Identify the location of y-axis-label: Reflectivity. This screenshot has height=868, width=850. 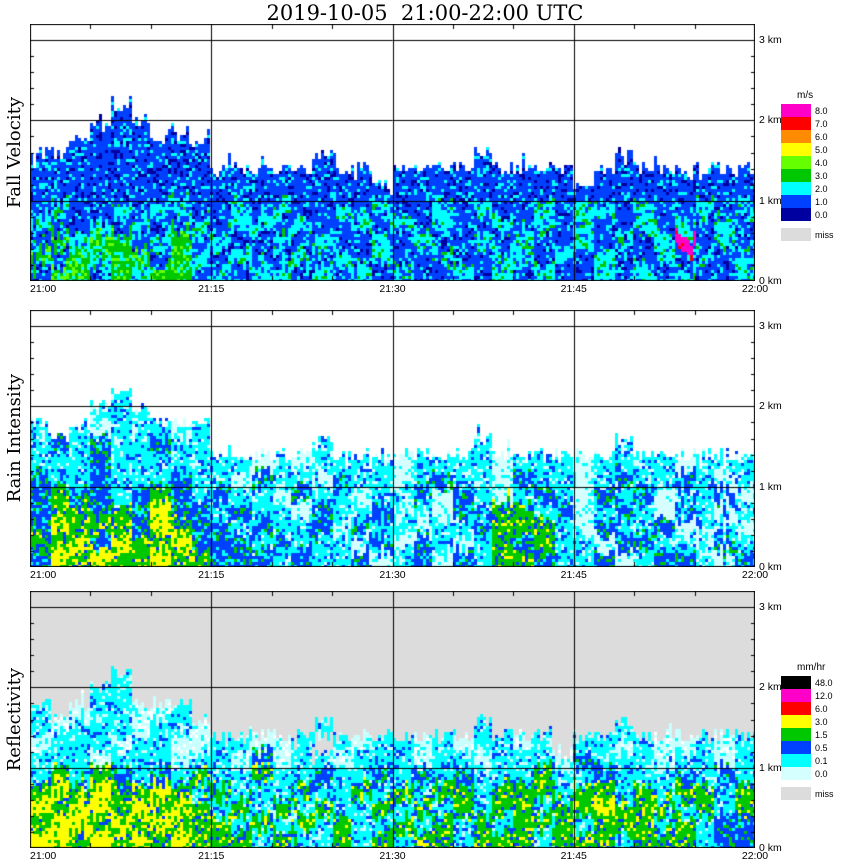
(14, 719).